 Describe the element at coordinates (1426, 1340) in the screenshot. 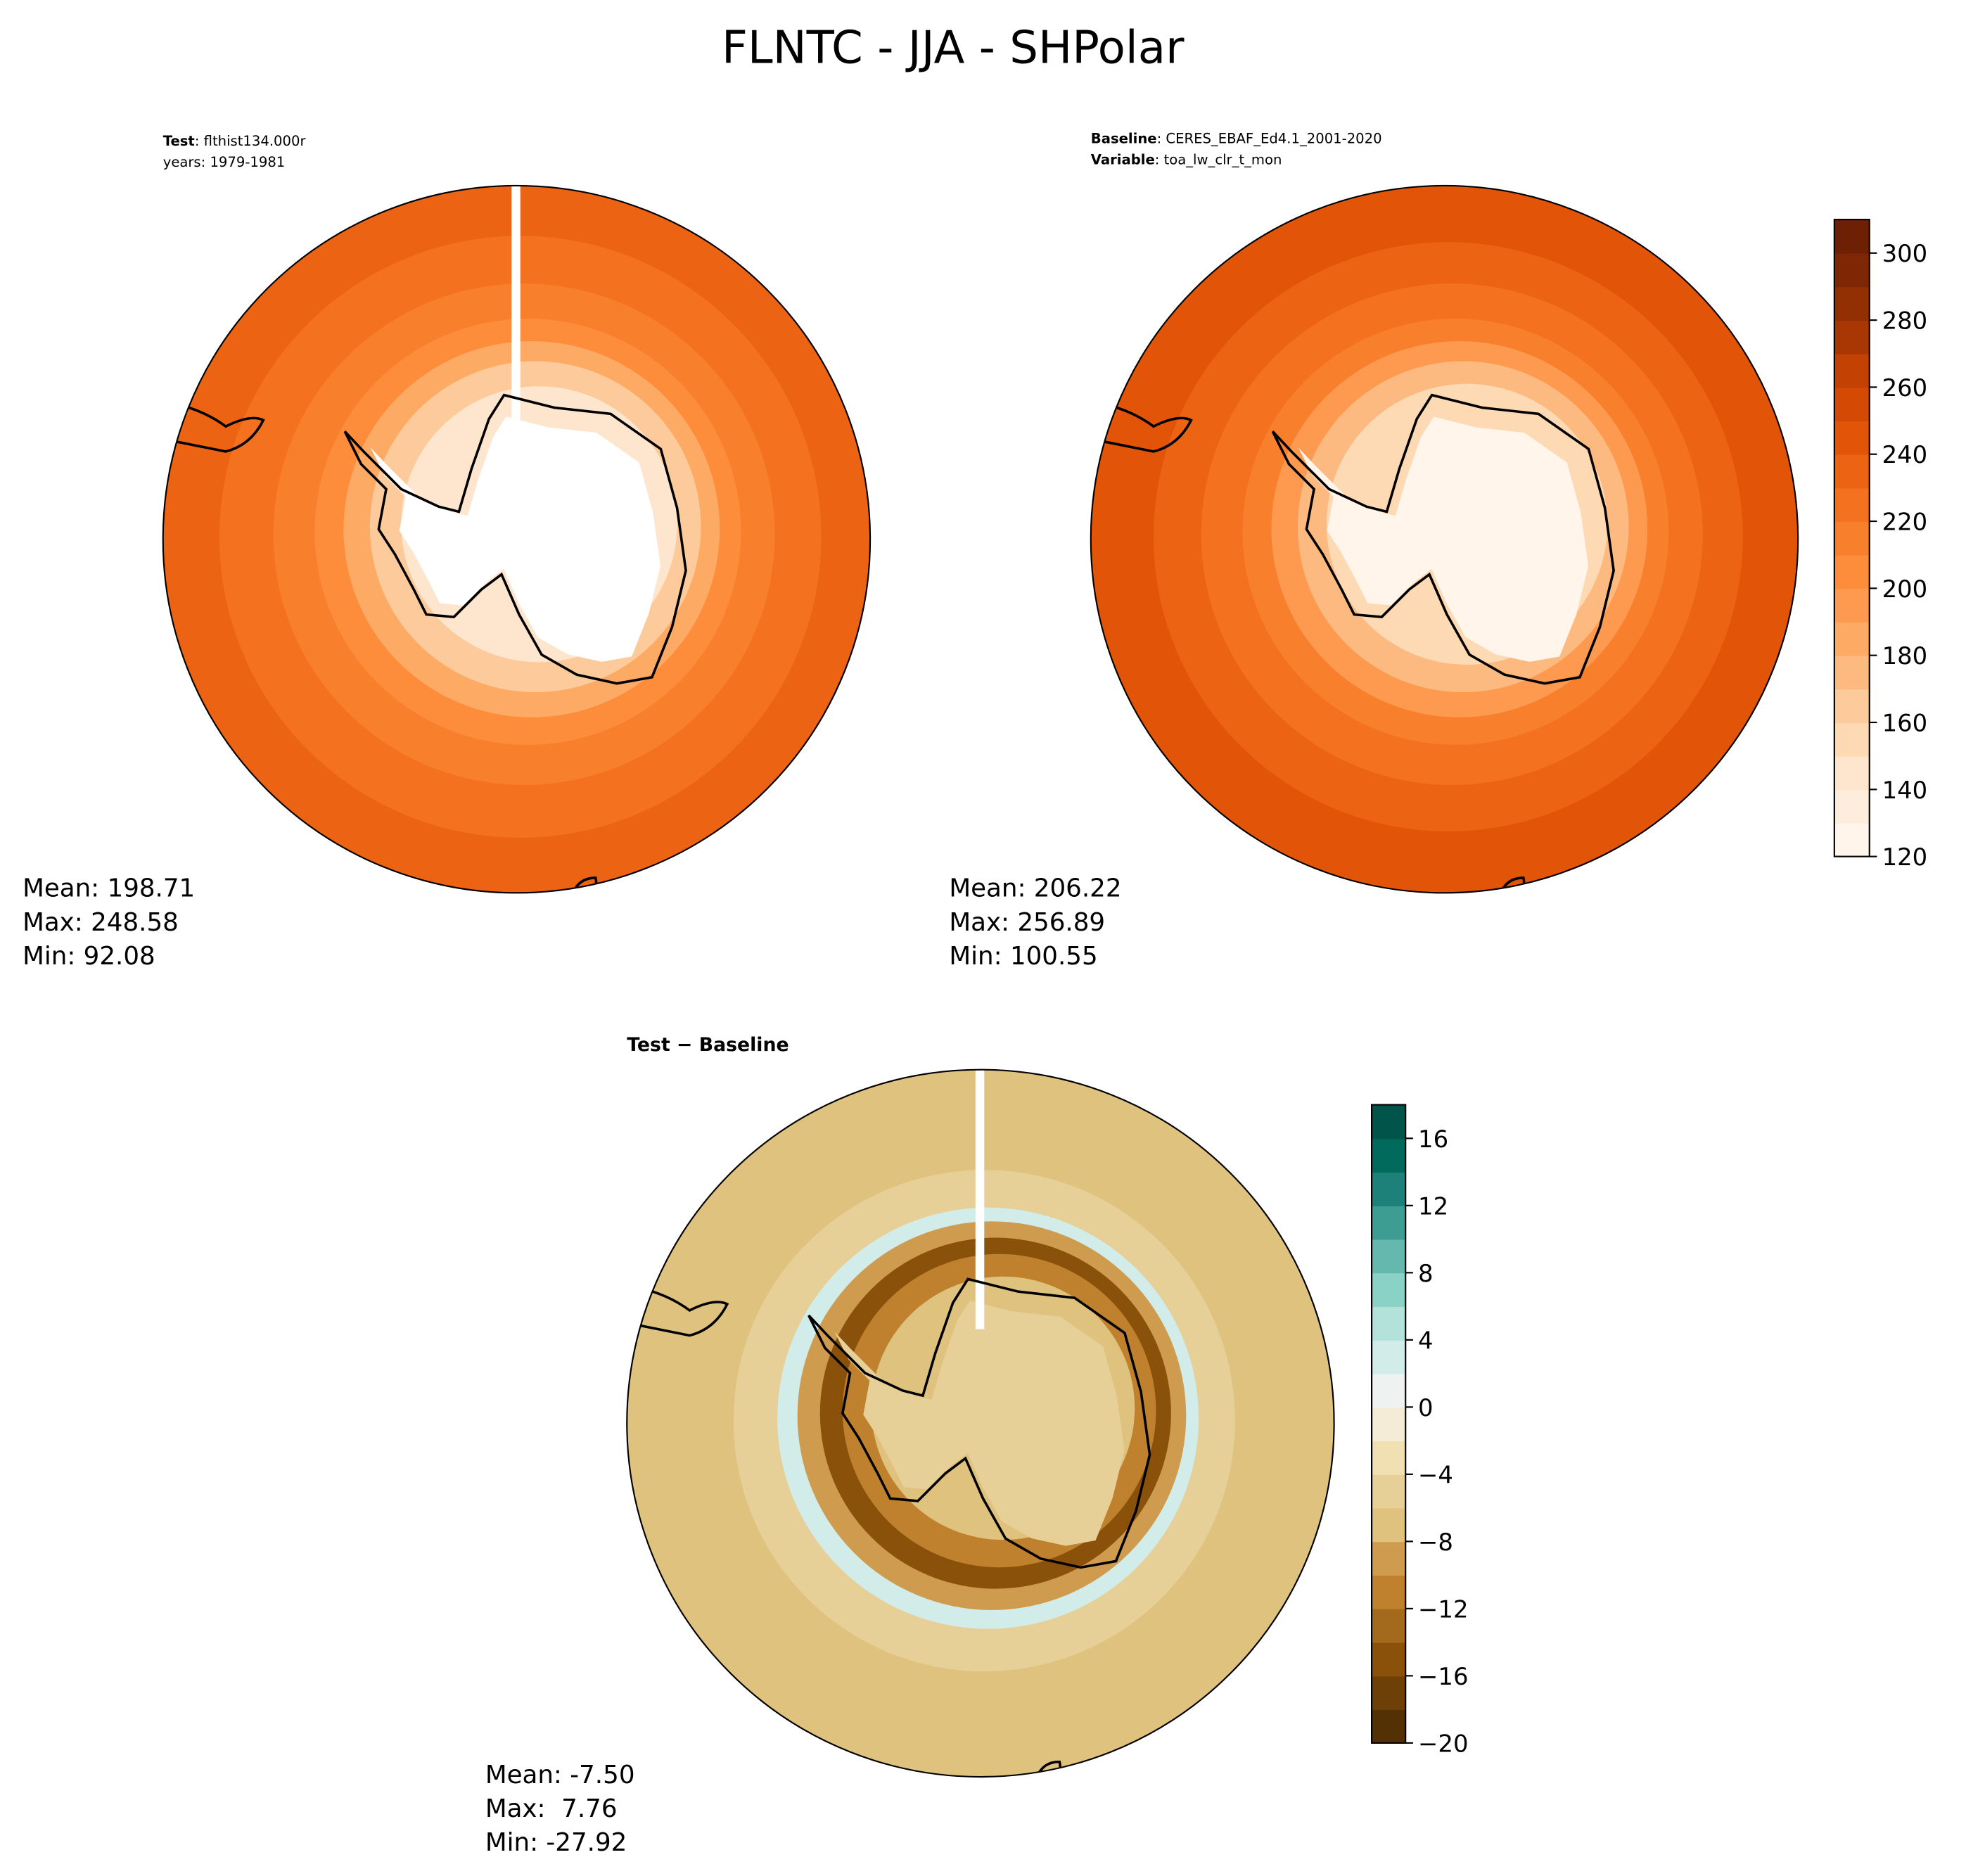

I see `colorbar-tick-label: 4` at that location.